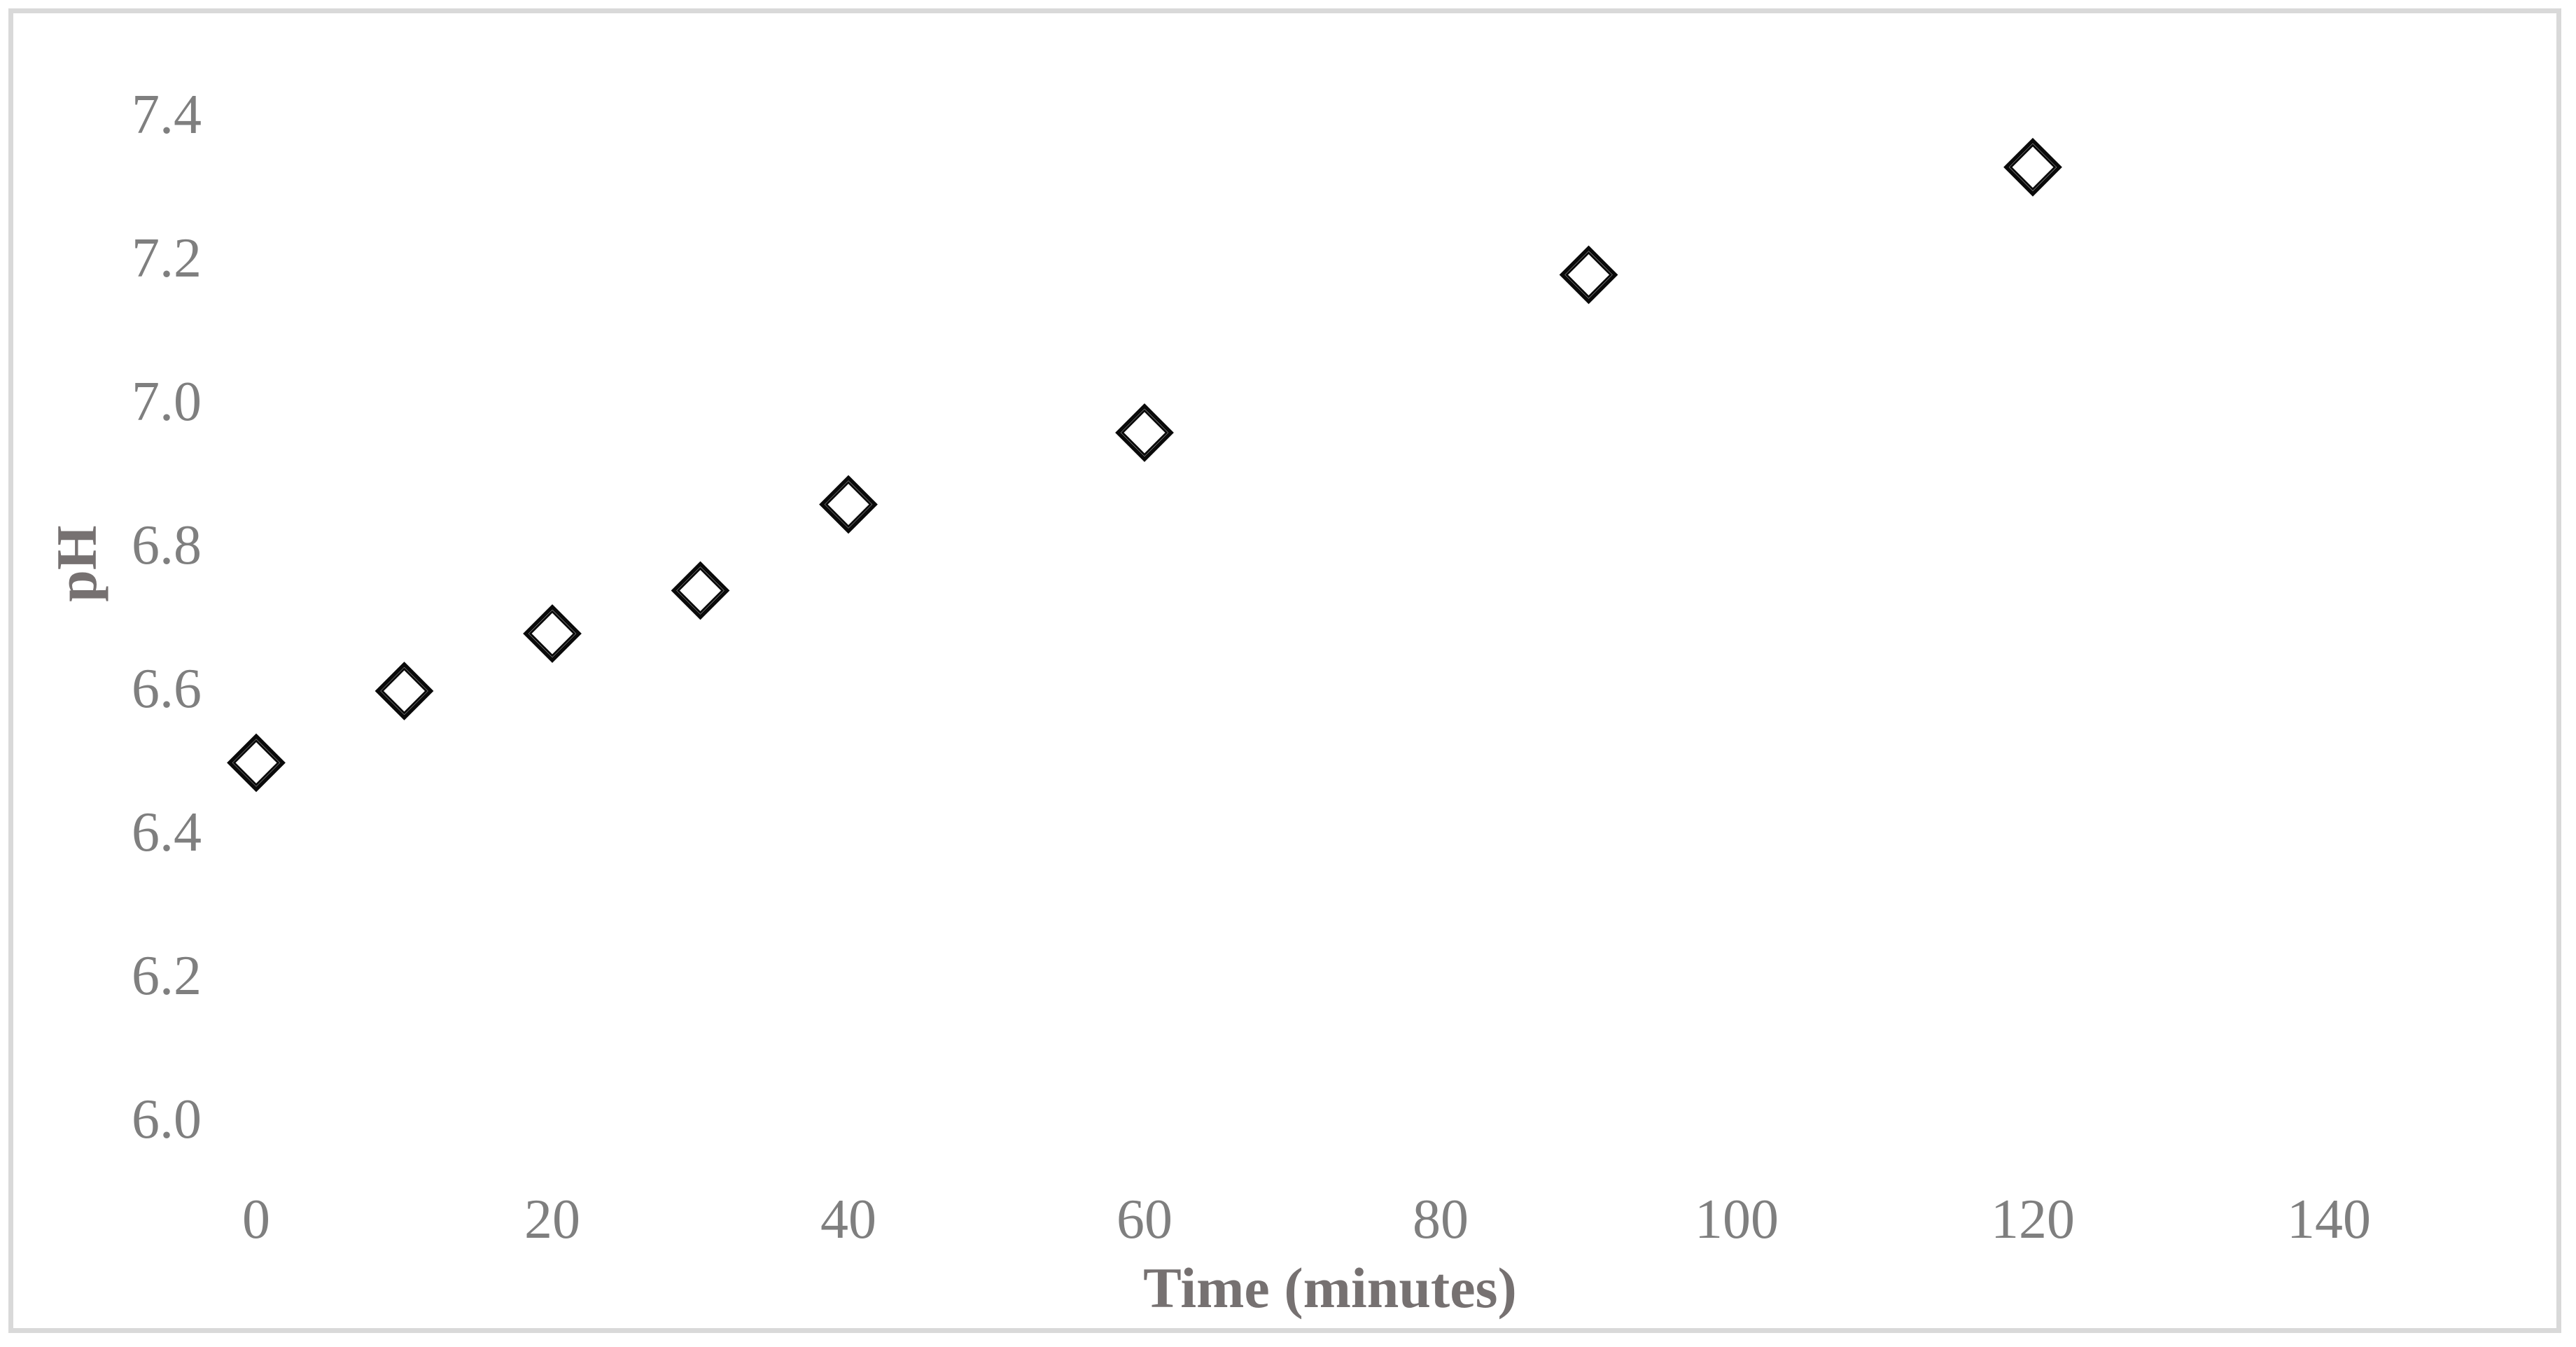 This screenshot has height=1347, width=2576. What do you see at coordinates (1737, 1220) in the screenshot?
I see `x-tick-label: 100` at bounding box center [1737, 1220].